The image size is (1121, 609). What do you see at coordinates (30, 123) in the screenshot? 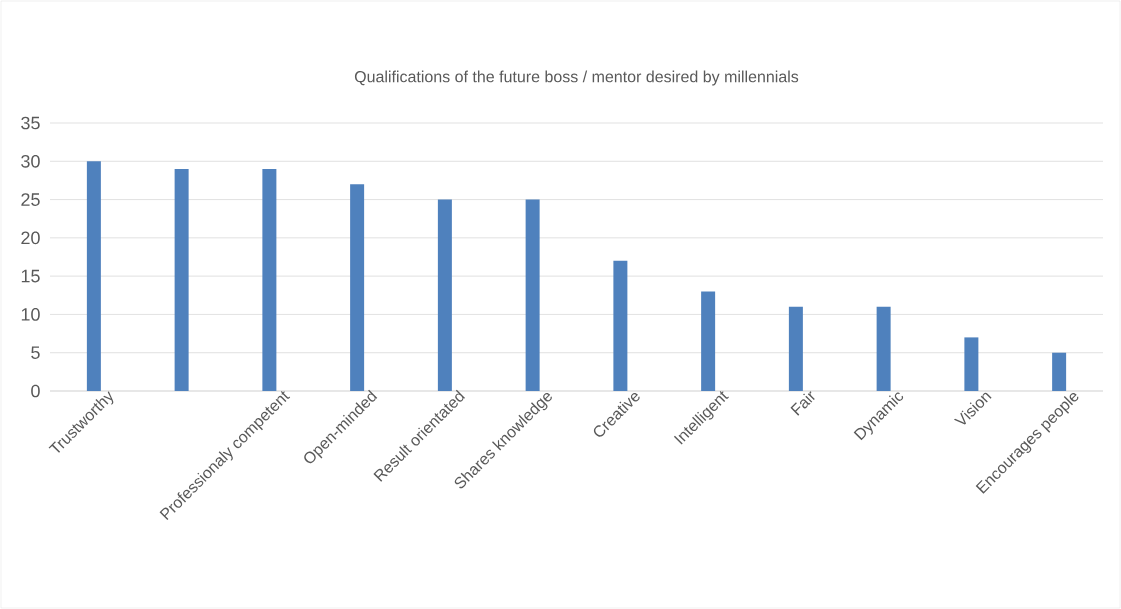
I see `y-tick-label: 35` at bounding box center [30, 123].